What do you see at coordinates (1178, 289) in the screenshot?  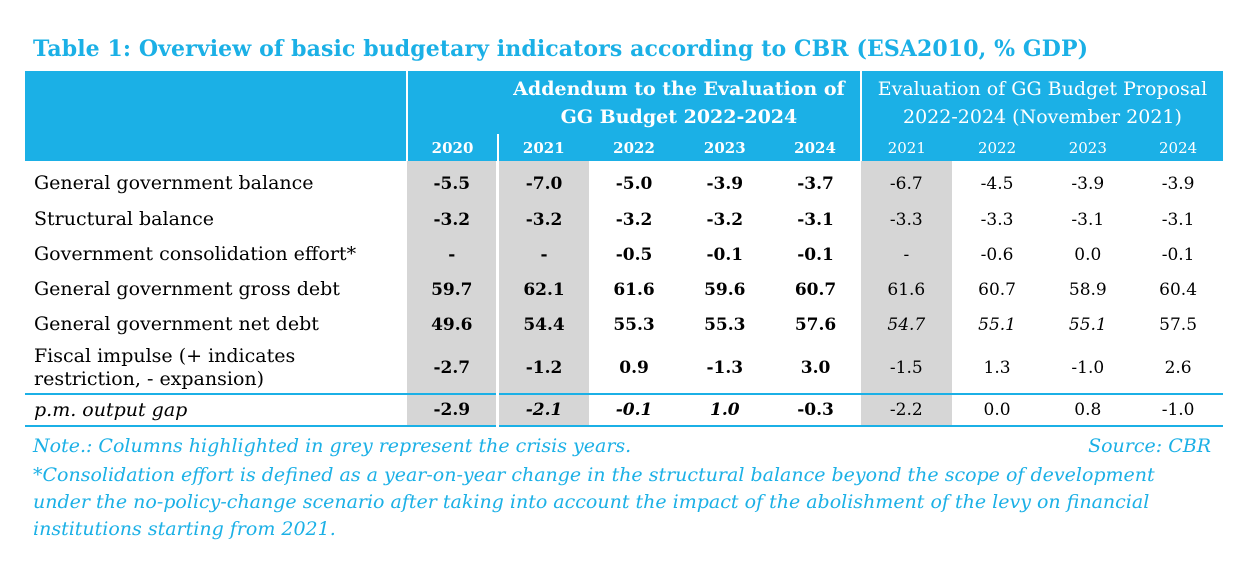 I see `table-cell: 60.4` at bounding box center [1178, 289].